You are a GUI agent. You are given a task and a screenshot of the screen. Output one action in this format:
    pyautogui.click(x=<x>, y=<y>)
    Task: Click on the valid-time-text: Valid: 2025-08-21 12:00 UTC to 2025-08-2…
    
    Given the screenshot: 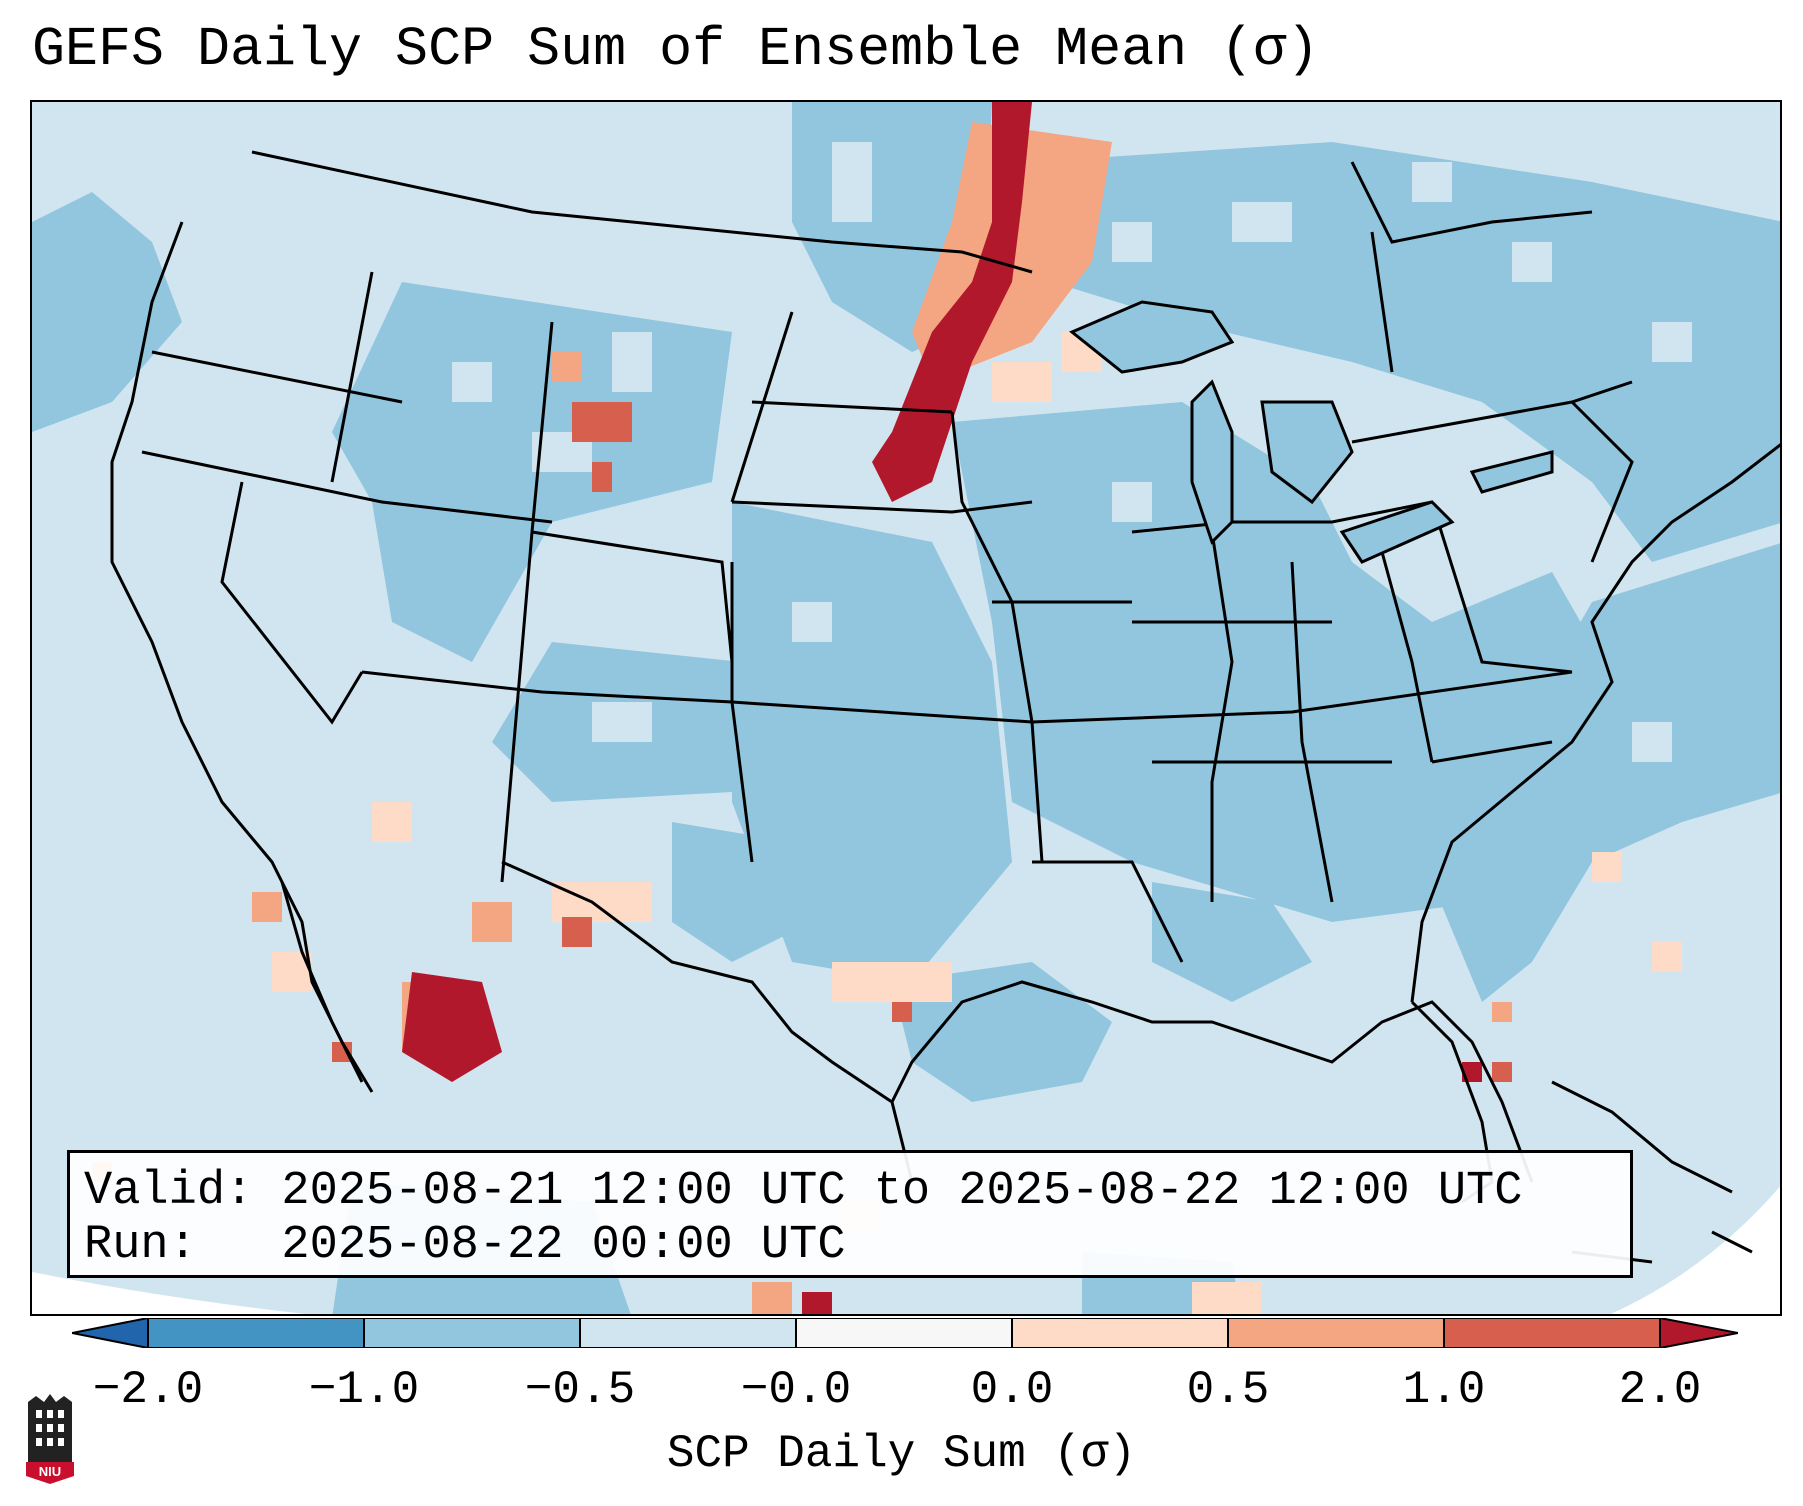 What is the action you would take?
    pyautogui.click(x=803, y=1191)
    